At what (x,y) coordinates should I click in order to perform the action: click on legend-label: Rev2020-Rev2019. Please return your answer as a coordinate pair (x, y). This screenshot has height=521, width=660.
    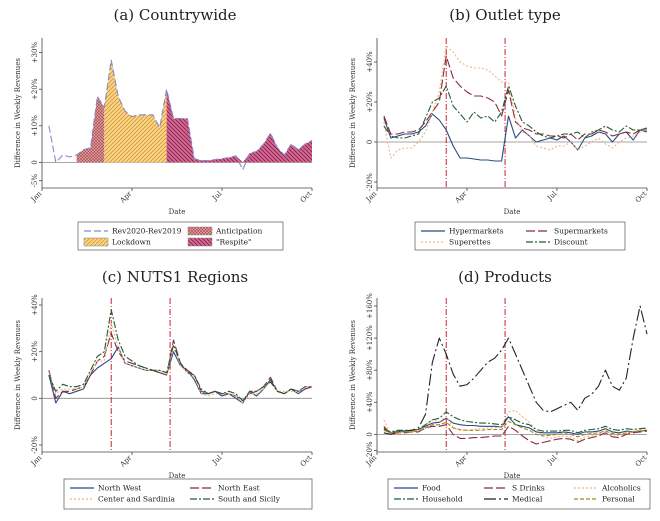
    Looking at the image, I should click on (147, 231).